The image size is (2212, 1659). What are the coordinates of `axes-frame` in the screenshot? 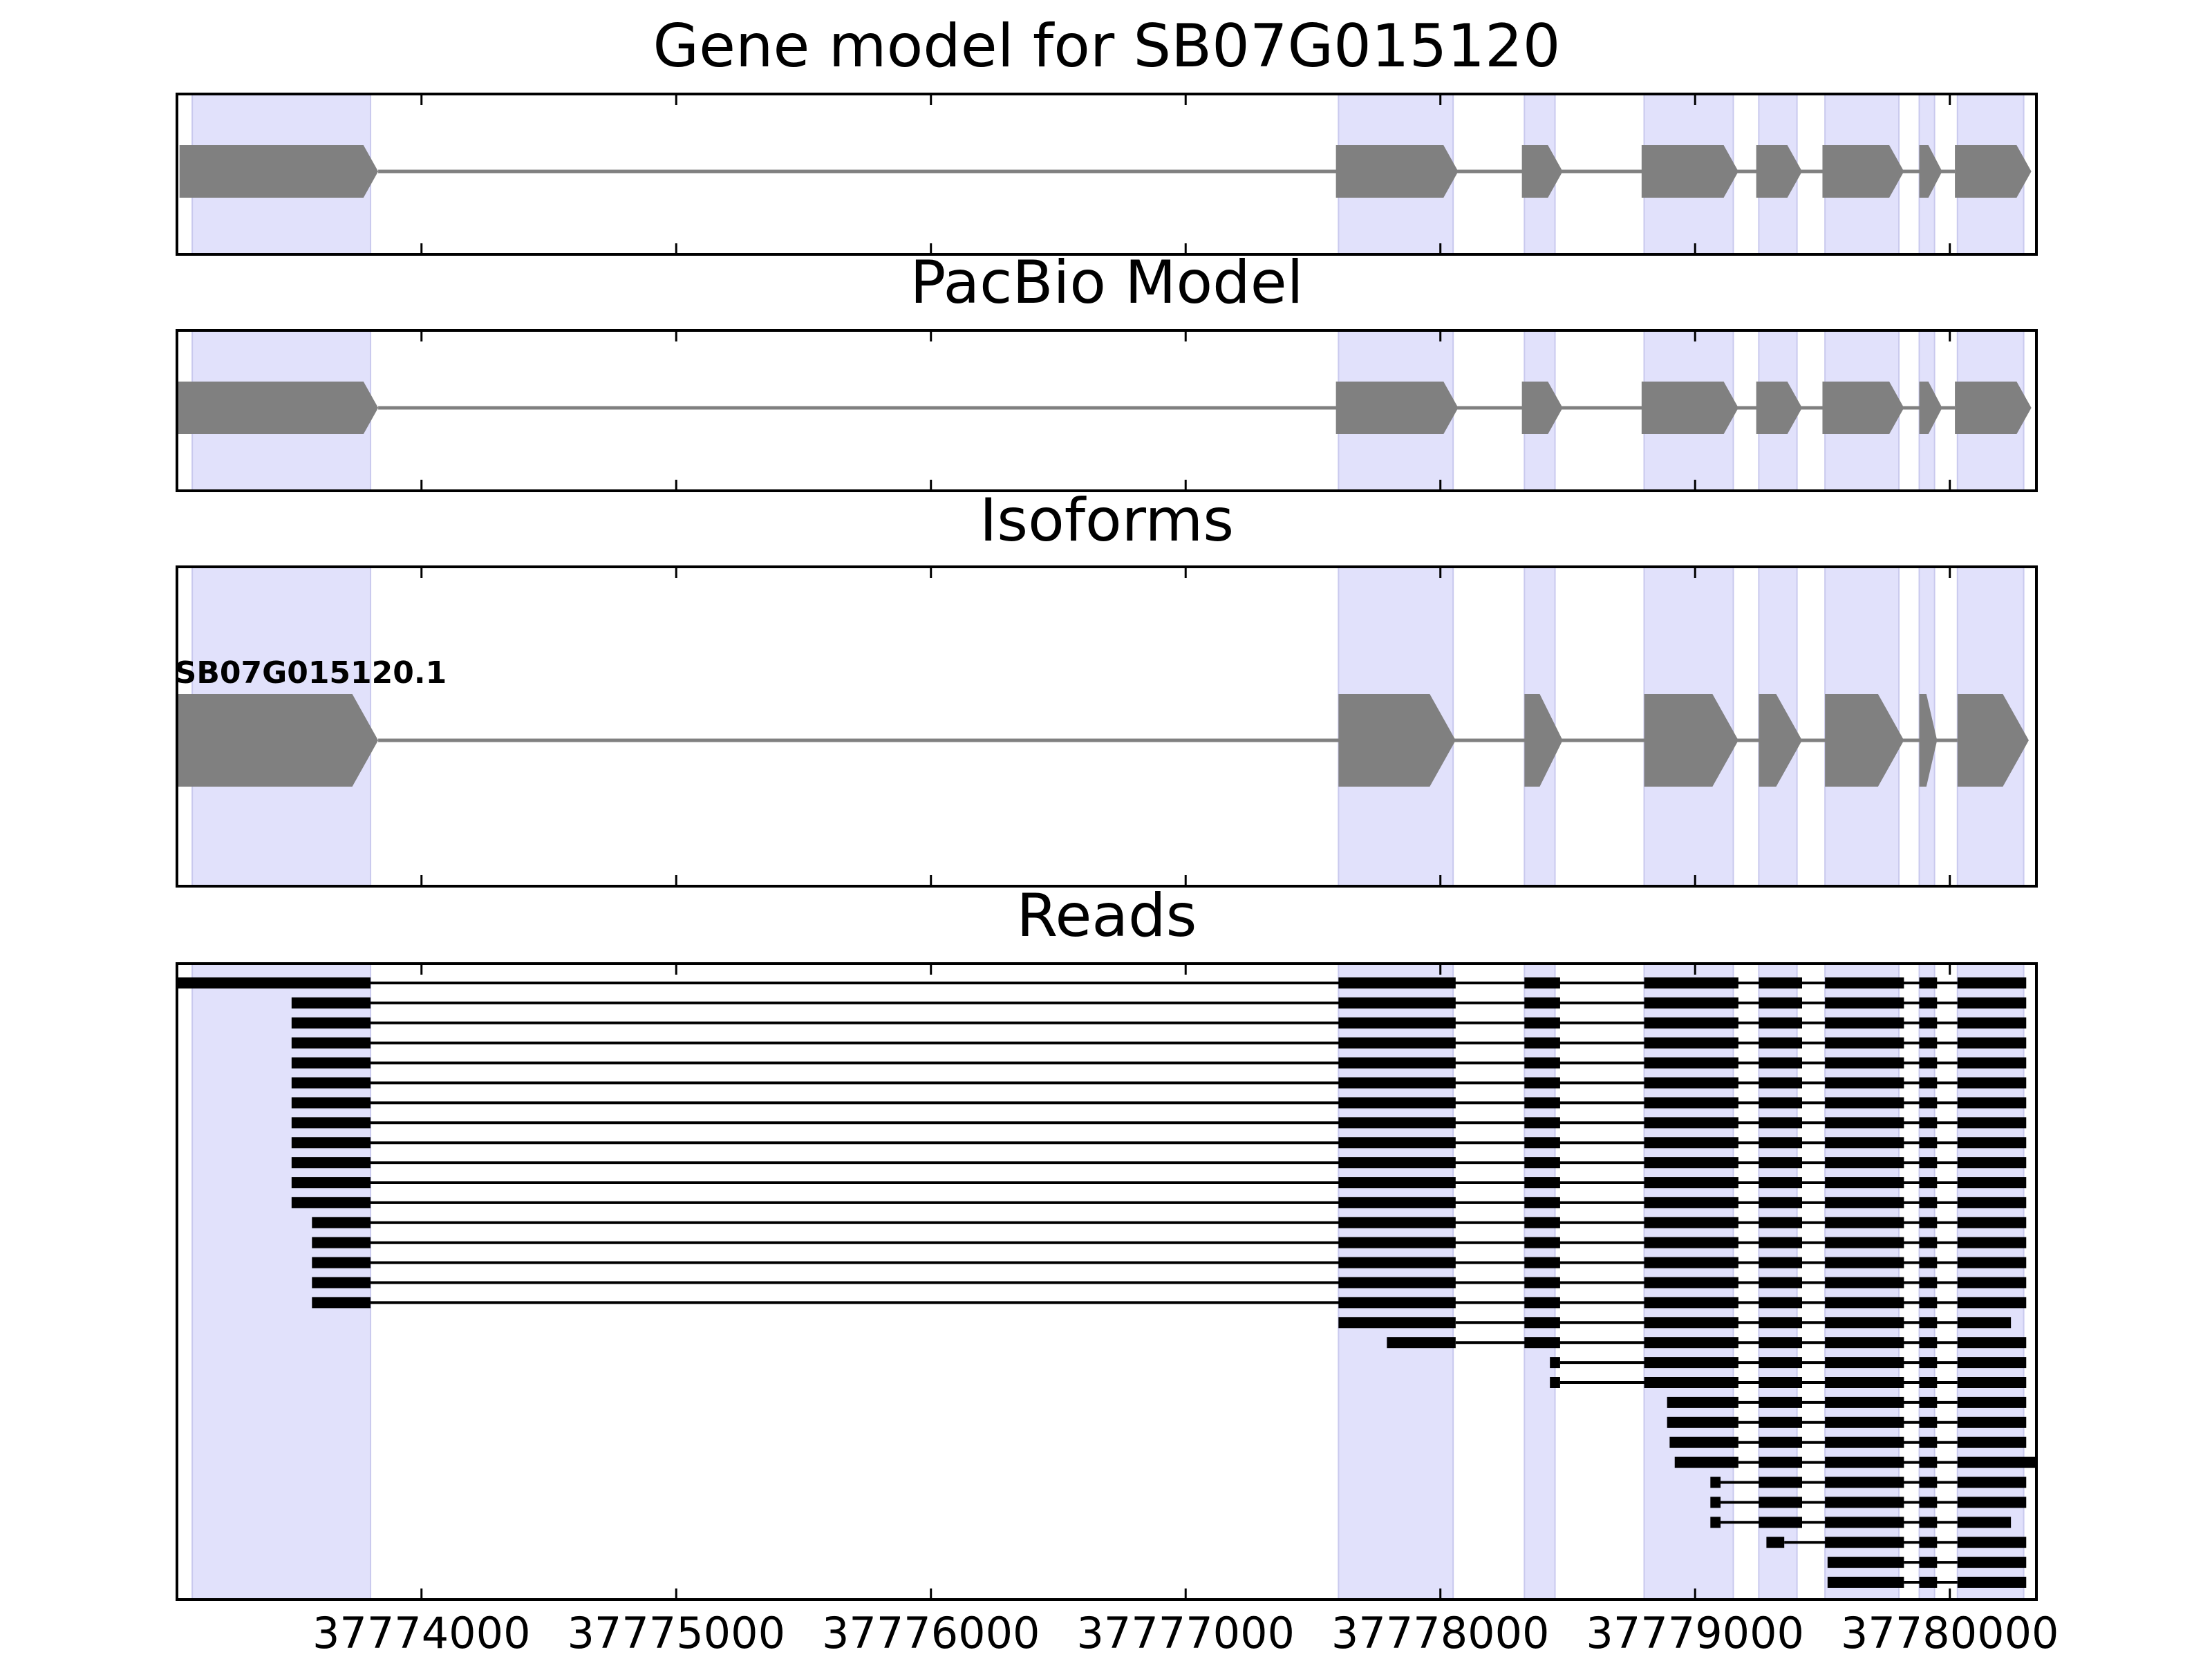 It's located at (1107, 174).